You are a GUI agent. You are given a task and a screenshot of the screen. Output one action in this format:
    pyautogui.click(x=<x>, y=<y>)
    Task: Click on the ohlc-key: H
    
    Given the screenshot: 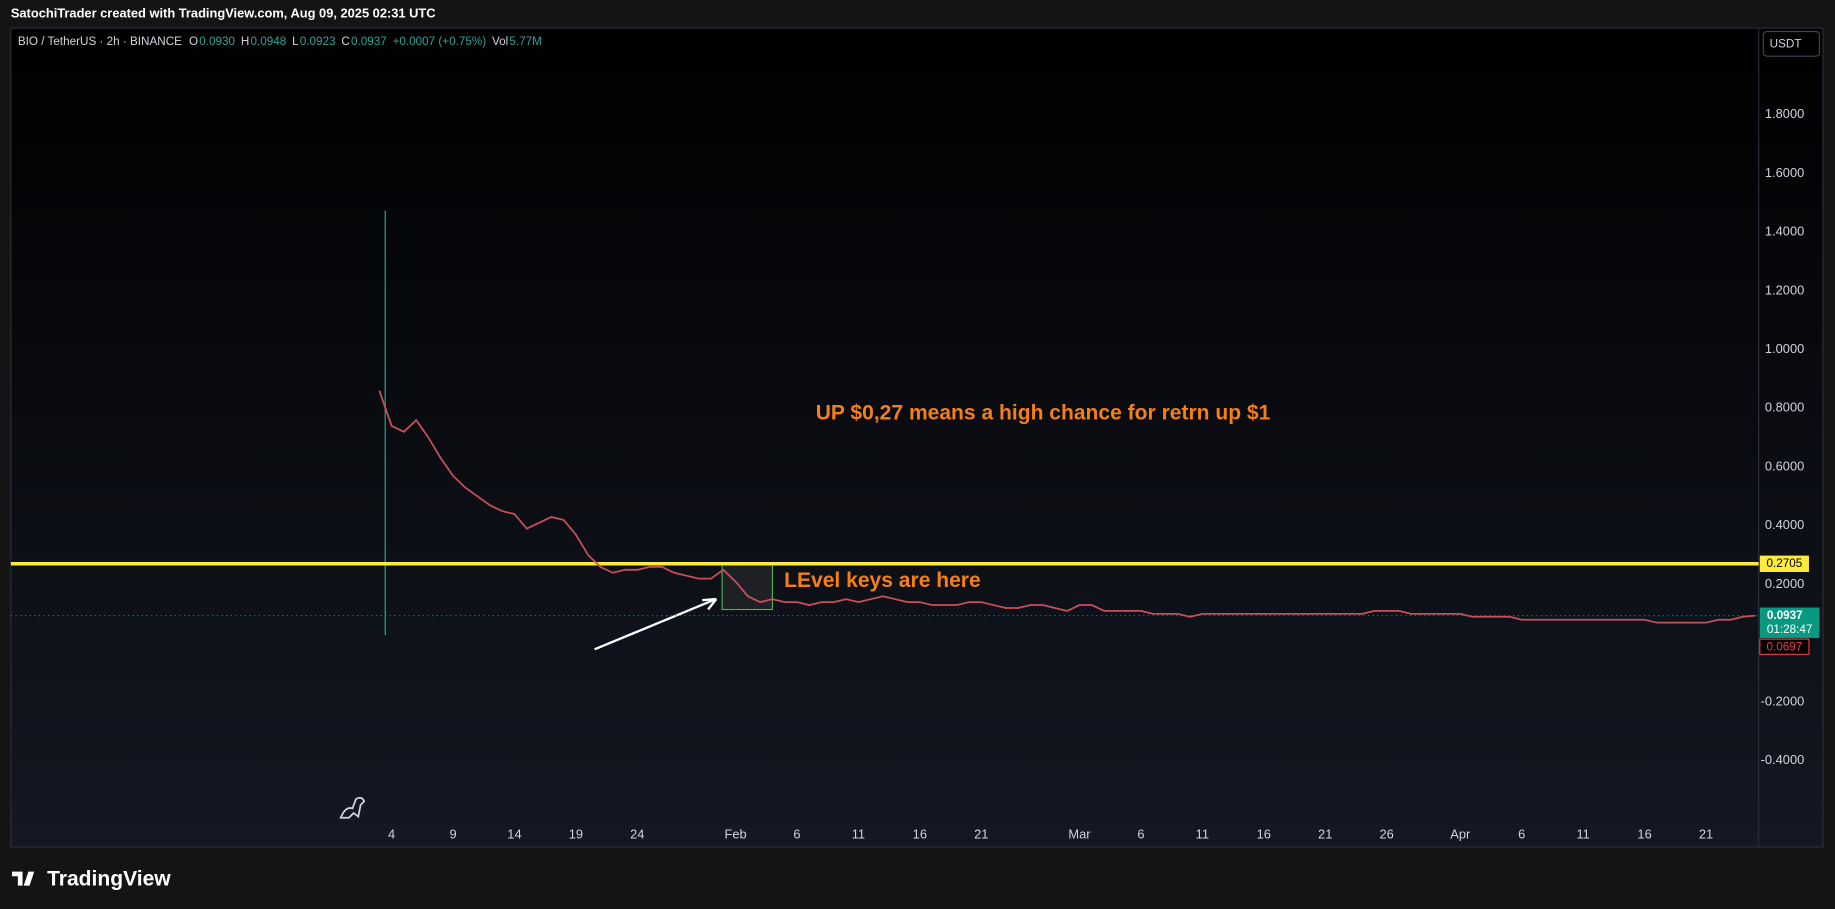 What is the action you would take?
    pyautogui.click(x=245, y=41)
    